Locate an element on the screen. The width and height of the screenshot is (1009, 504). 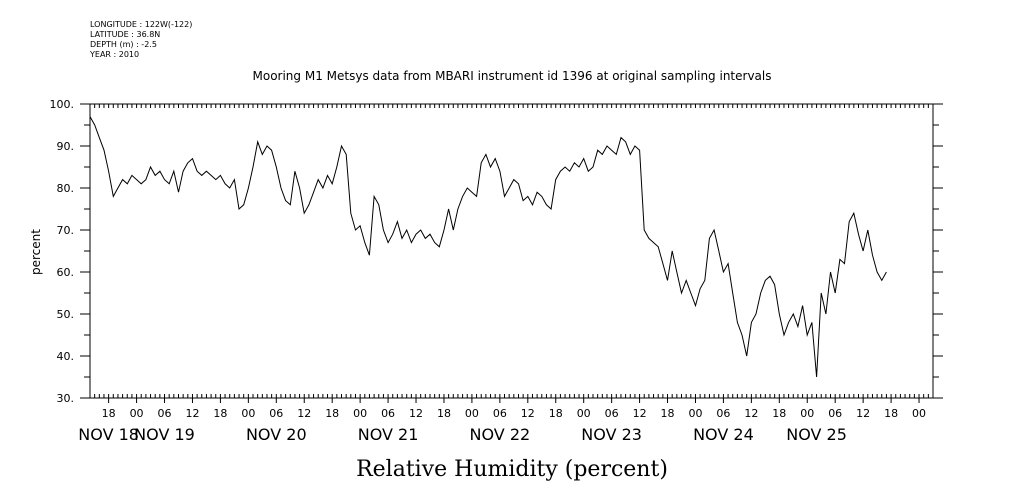
x-axis-label: Relative Humidity (percent) is located at coordinates (512, 469).